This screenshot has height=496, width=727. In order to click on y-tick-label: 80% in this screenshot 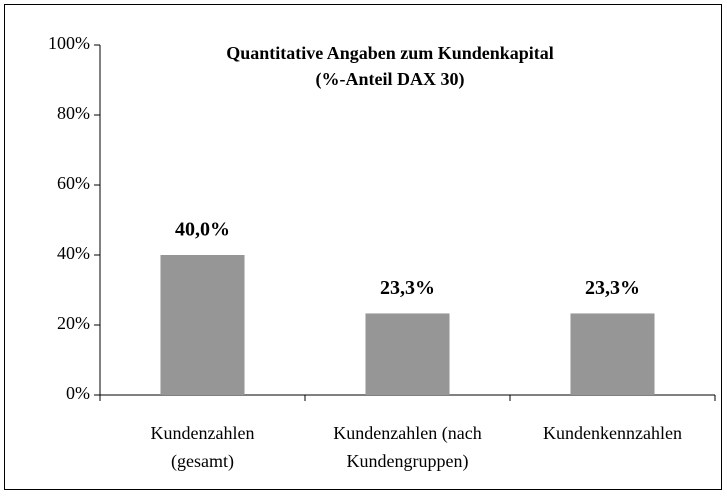, I will do `click(73, 113)`.